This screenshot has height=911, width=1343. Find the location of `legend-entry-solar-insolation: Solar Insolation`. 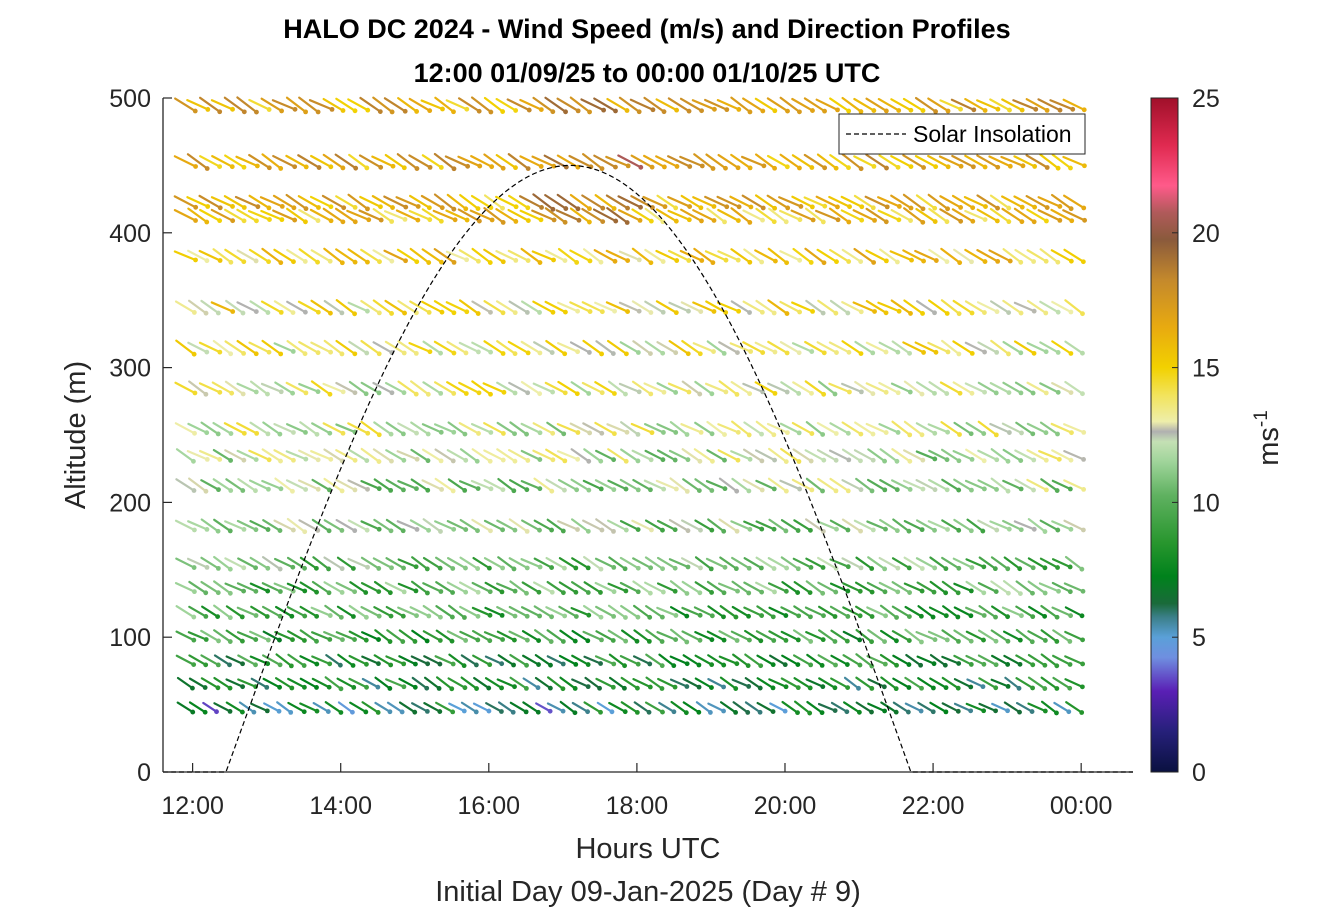

legend-entry-solar-insolation: Solar Insolation is located at coordinates (992, 134).